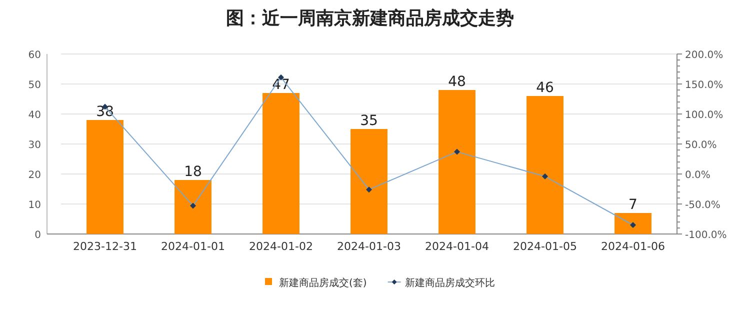  I want to click on legend-label: 新建商品房成交(套), so click(323, 283).